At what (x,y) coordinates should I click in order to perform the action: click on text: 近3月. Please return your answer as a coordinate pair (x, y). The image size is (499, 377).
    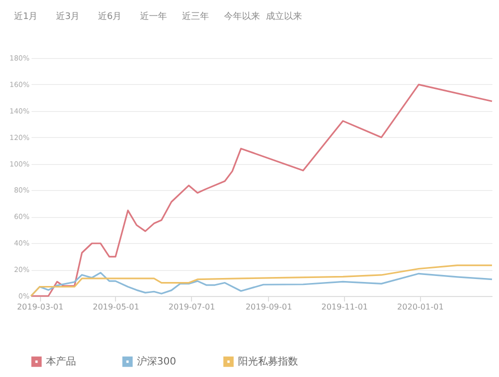
    Looking at the image, I should click on (68, 16).